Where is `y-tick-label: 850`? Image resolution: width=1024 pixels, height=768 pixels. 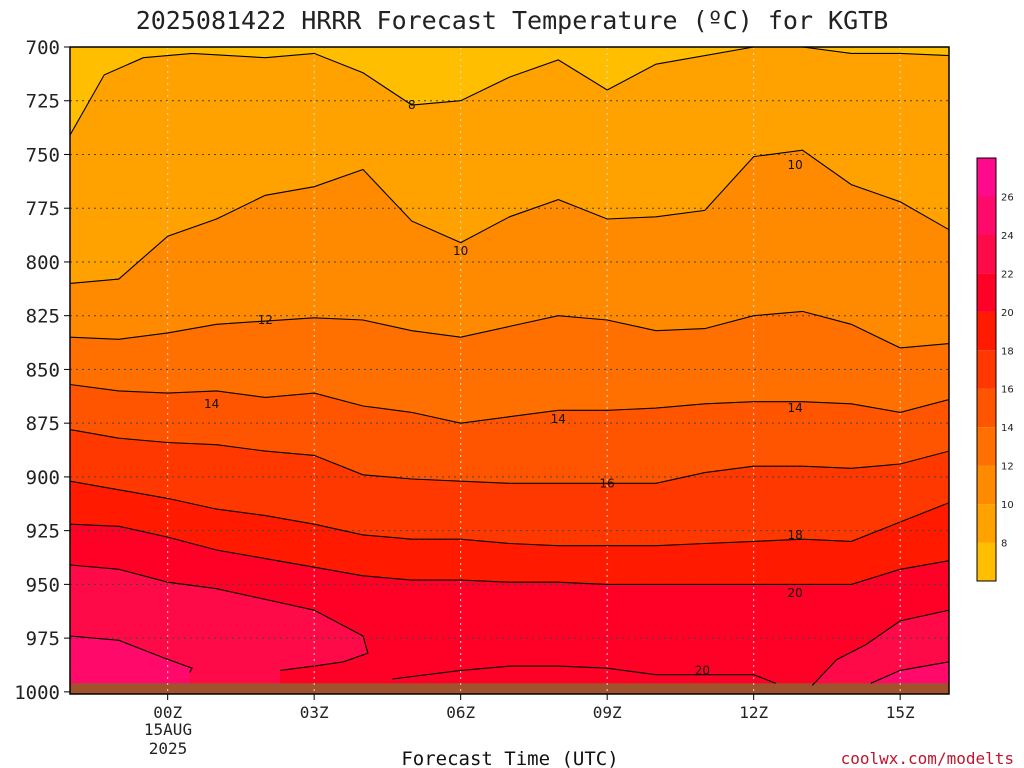 y-tick-label: 850 is located at coordinates (43, 370).